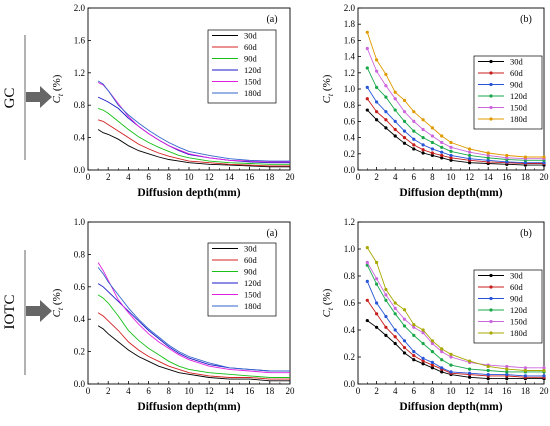 The image size is (550, 426). Describe the element at coordinates (39, 97) in the screenshot. I see `arrow-right-icon` at that location.